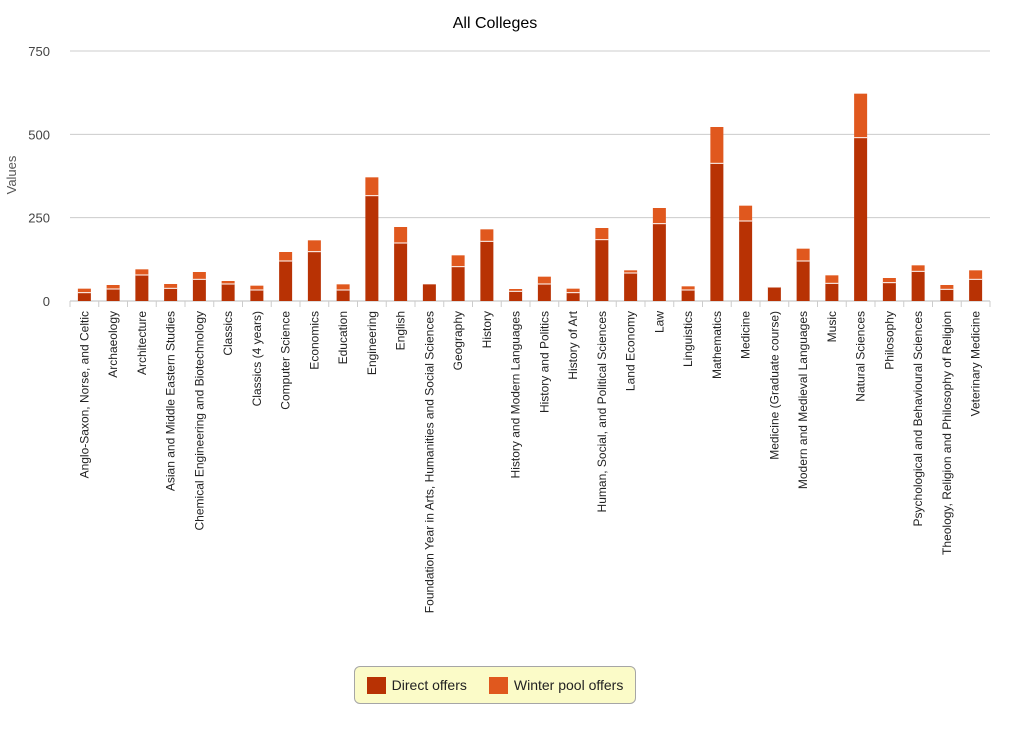  What do you see at coordinates (889, 340) in the screenshot?
I see `x-tick-label: Philosophy` at bounding box center [889, 340].